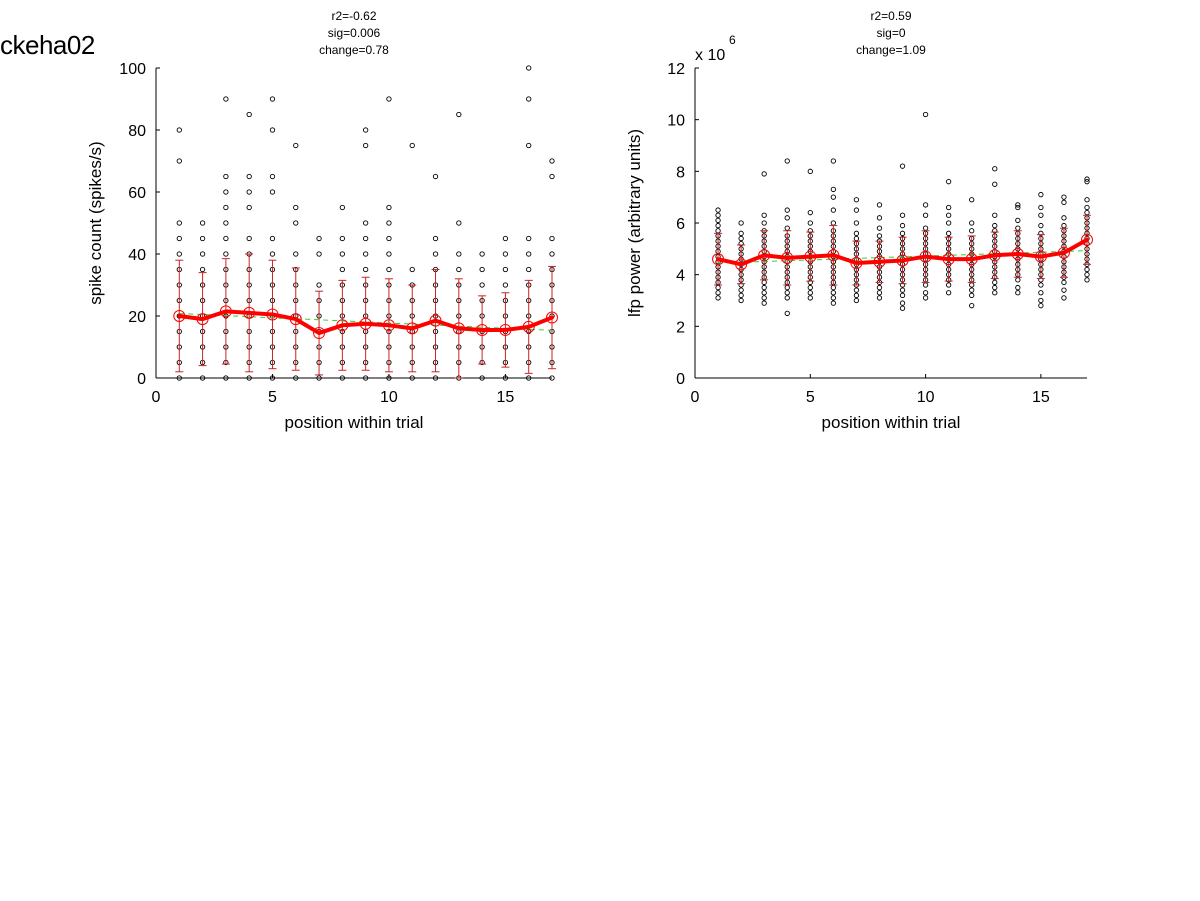  What do you see at coordinates (137, 193) in the screenshot?
I see `y-tick-label: 60` at bounding box center [137, 193].